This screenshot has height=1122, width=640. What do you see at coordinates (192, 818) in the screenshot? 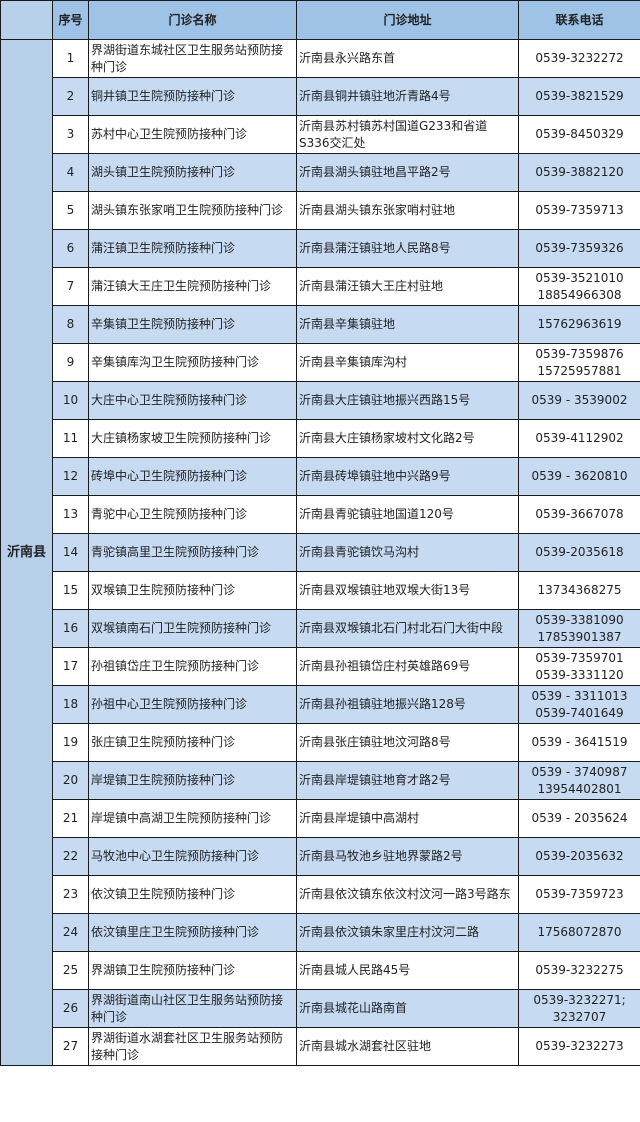
I see `clinic-name-cell: 岸堤镇中高湖卫生院预防接种门诊` at bounding box center [192, 818].